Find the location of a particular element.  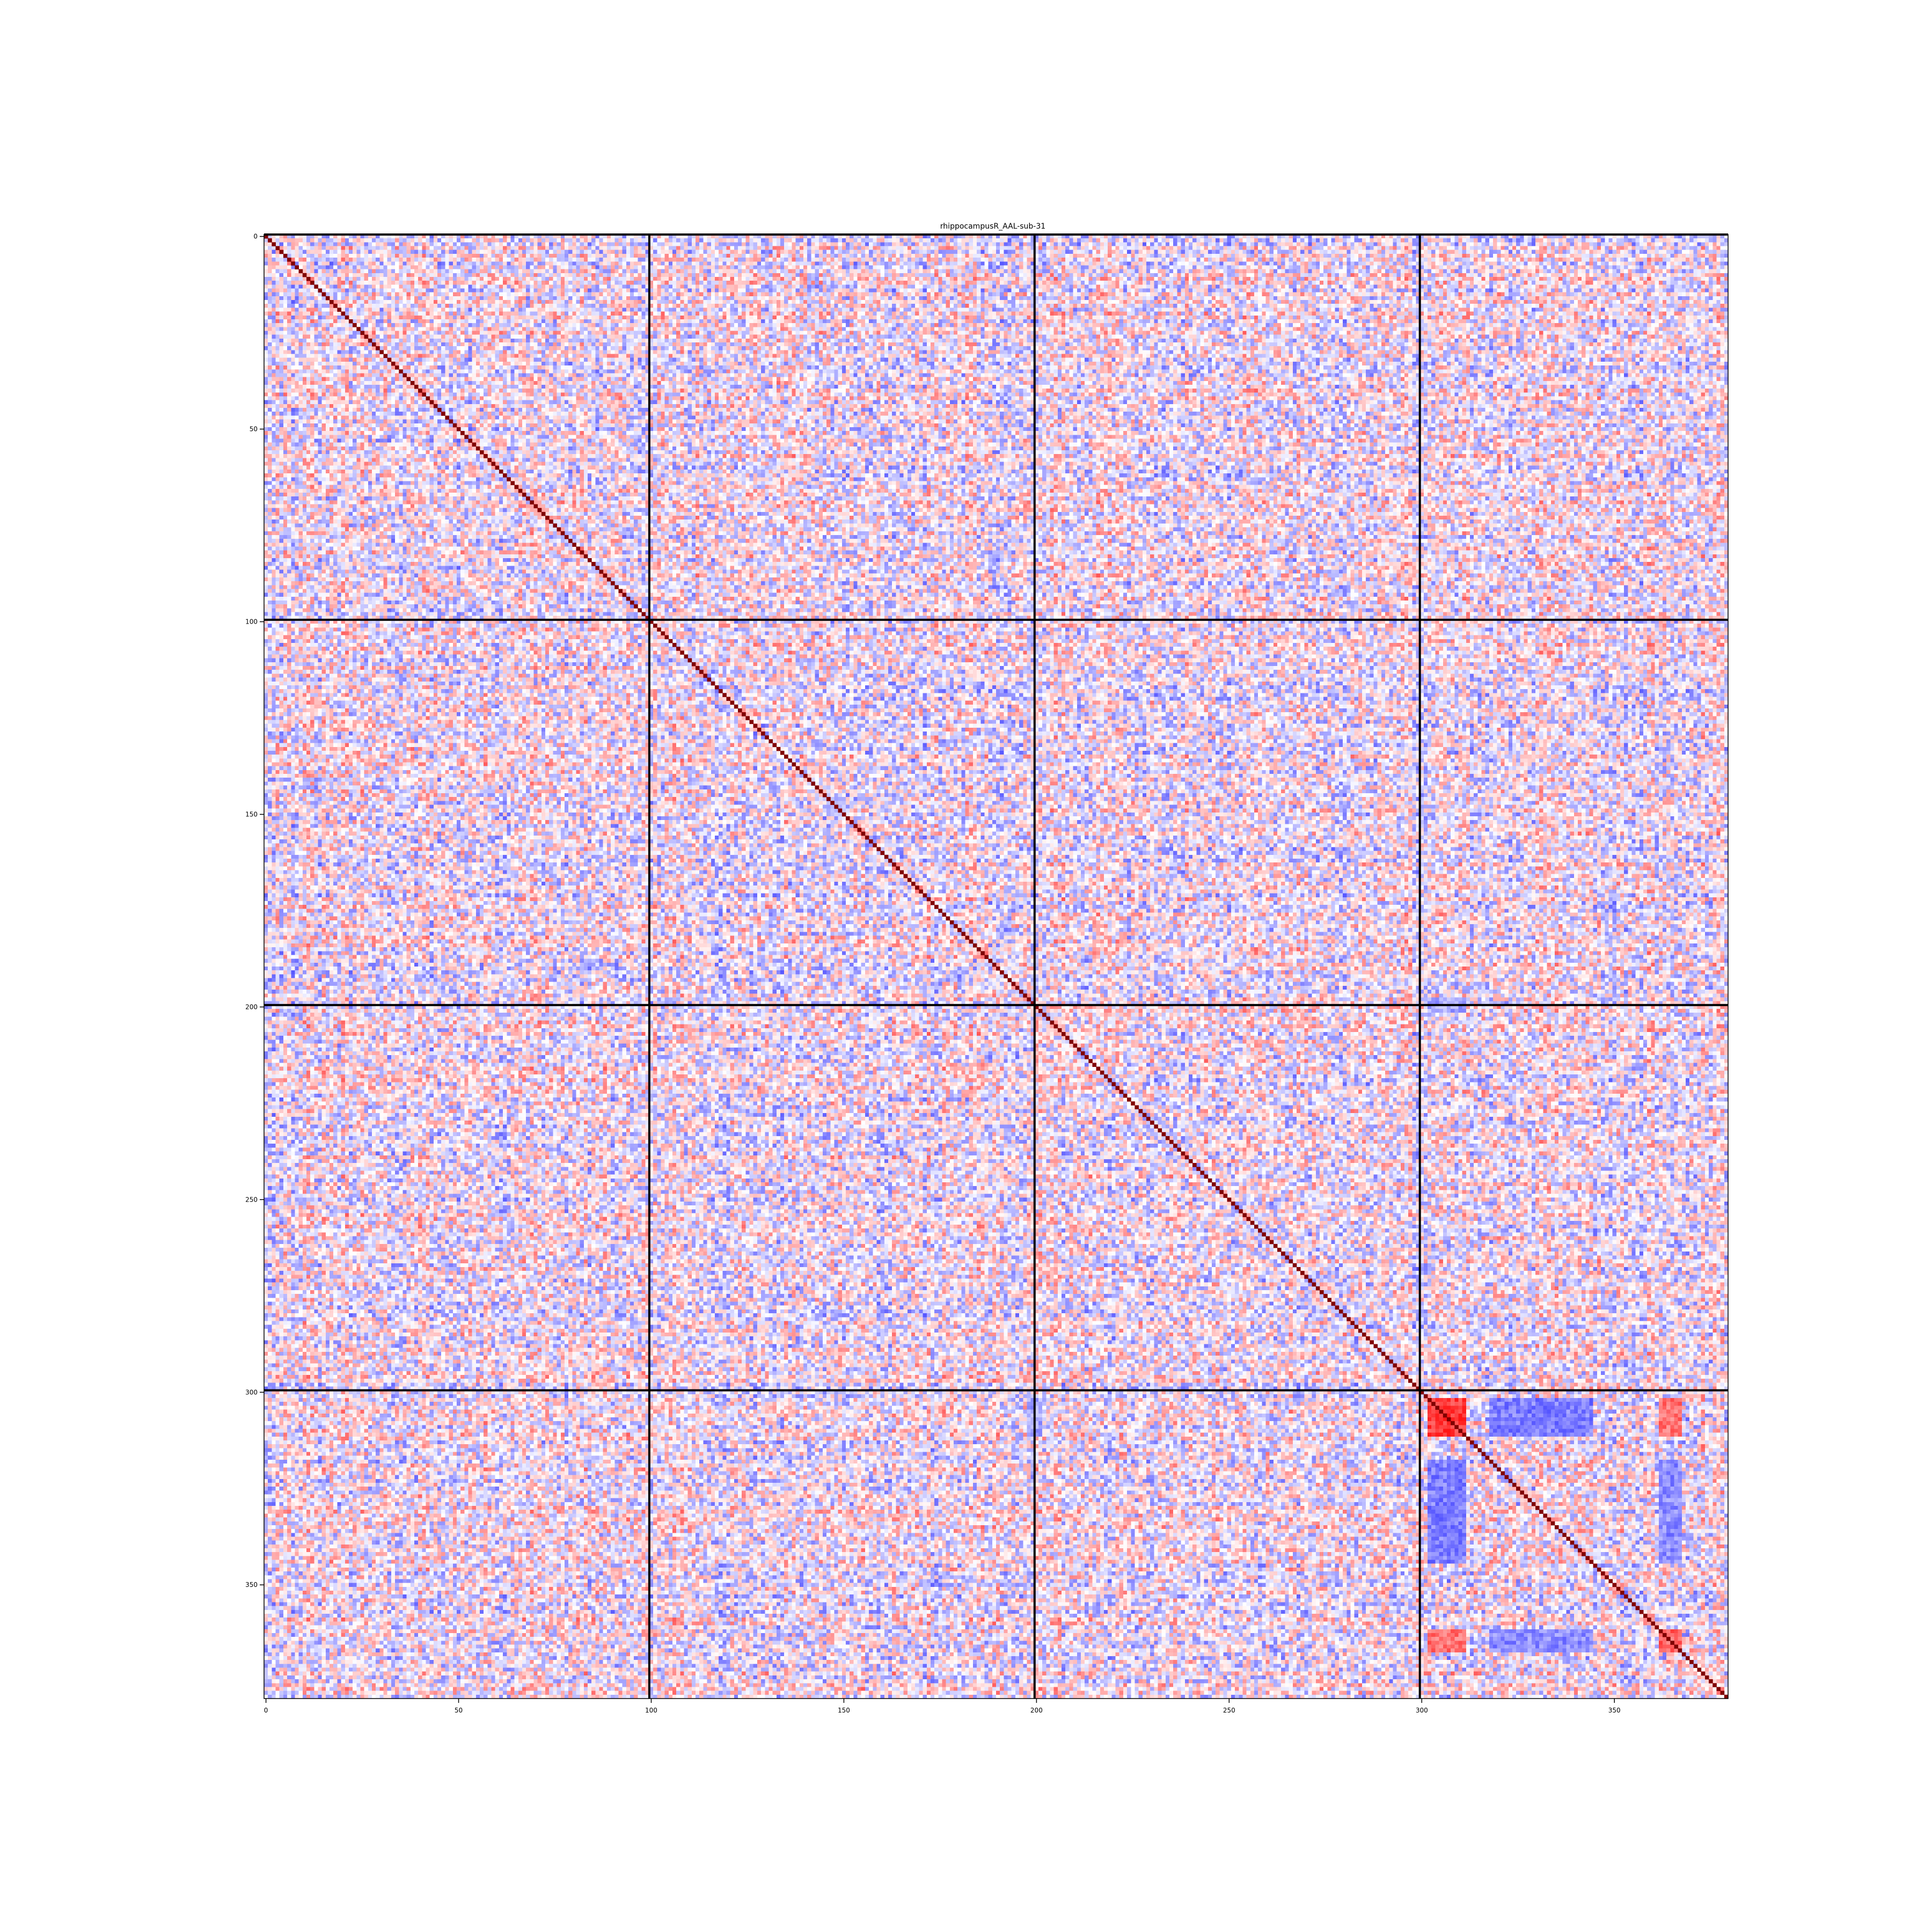

x-tick-label: 200 is located at coordinates (1036, 1710).